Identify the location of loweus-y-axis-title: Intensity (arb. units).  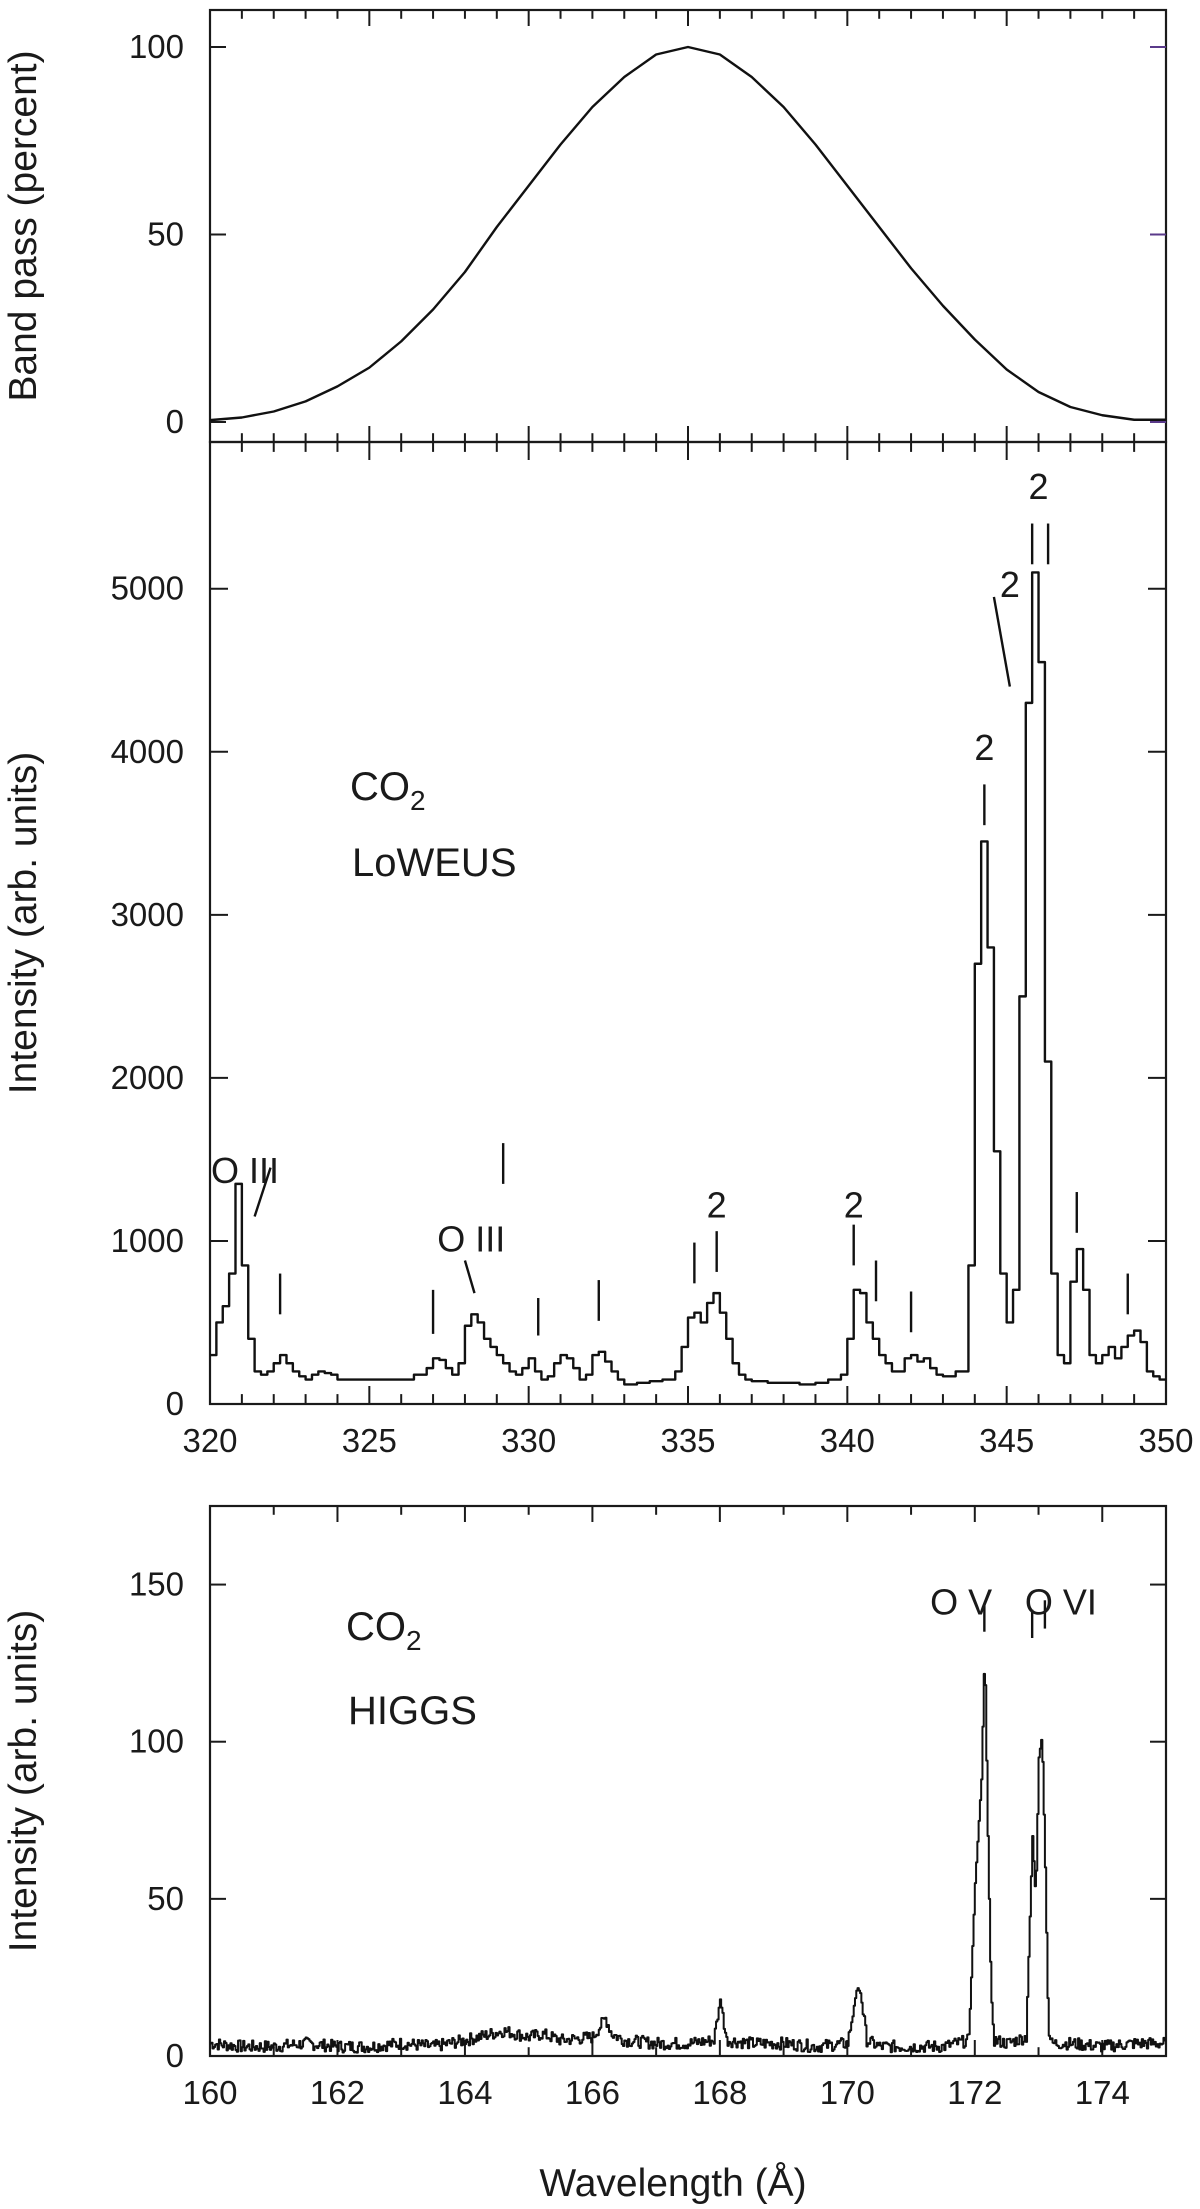
(23, 923).